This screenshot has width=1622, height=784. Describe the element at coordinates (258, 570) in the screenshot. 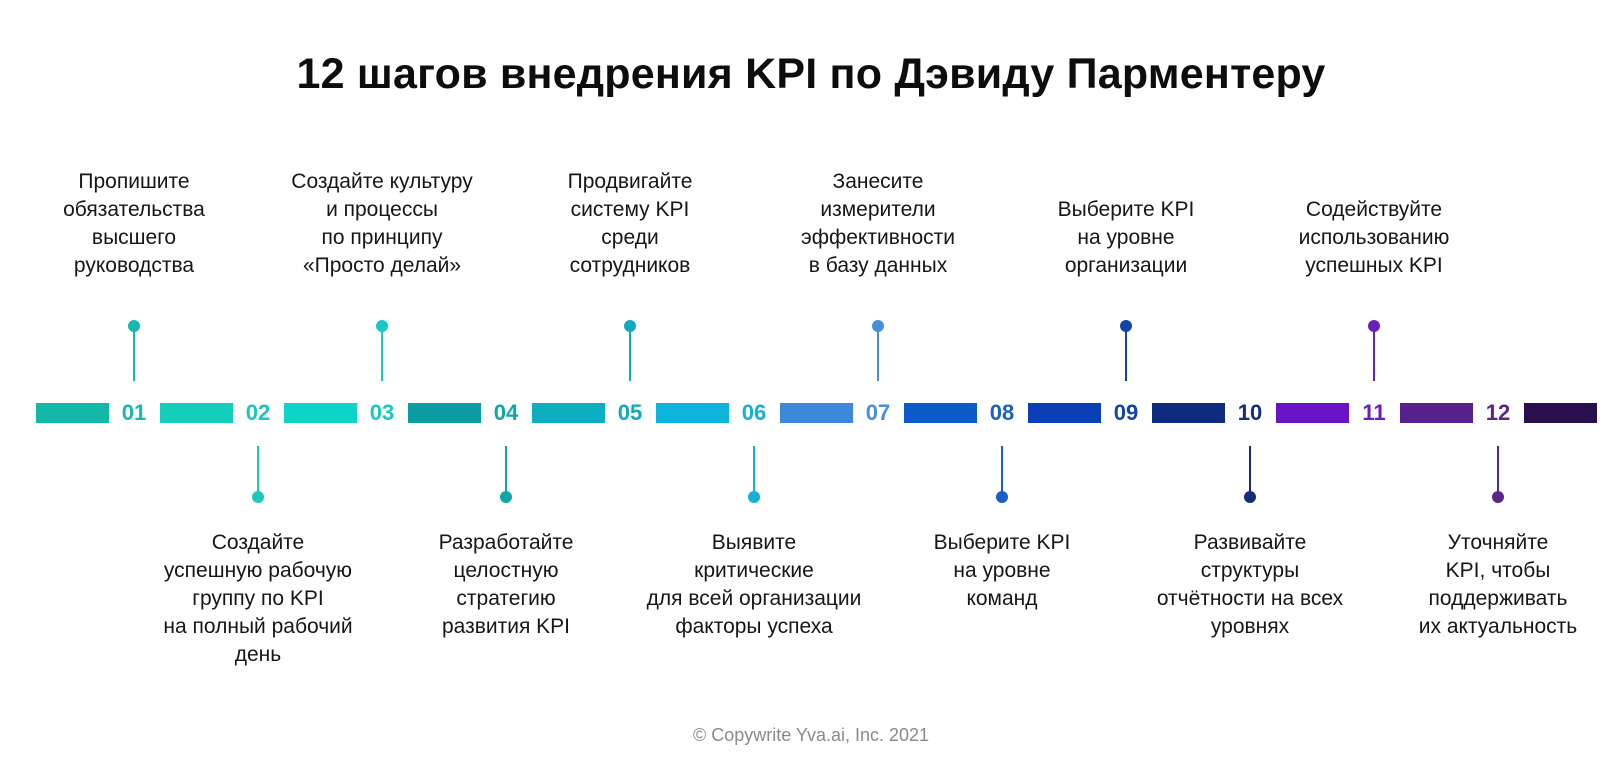

I see `step-label-line: успешную рабочую` at that location.